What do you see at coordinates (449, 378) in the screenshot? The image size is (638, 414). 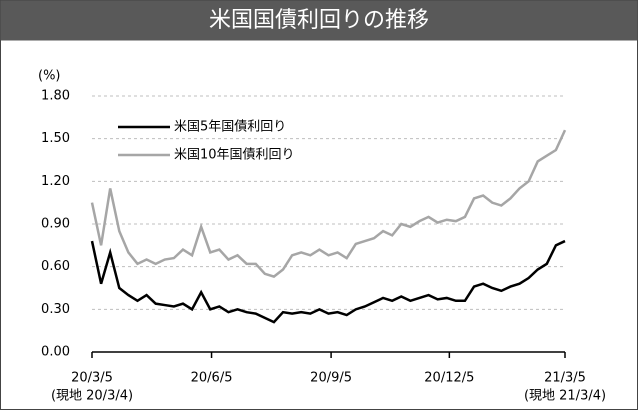 I see `x-tick-label: 20/12/5` at bounding box center [449, 378].